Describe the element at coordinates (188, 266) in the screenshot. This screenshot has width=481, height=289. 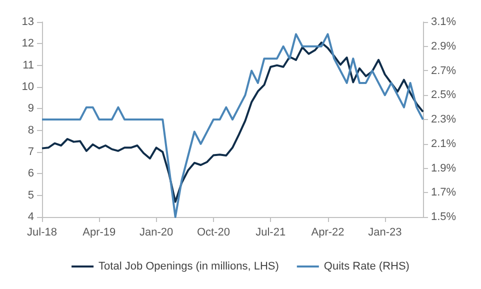
I see `legend-label: Total Job Openings (in millions, LHS)` at that location.